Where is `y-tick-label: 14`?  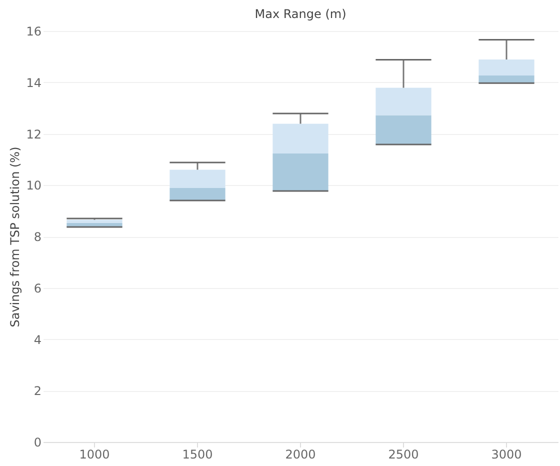 y-tick-label: 14 is located at coordinates (34, 83).